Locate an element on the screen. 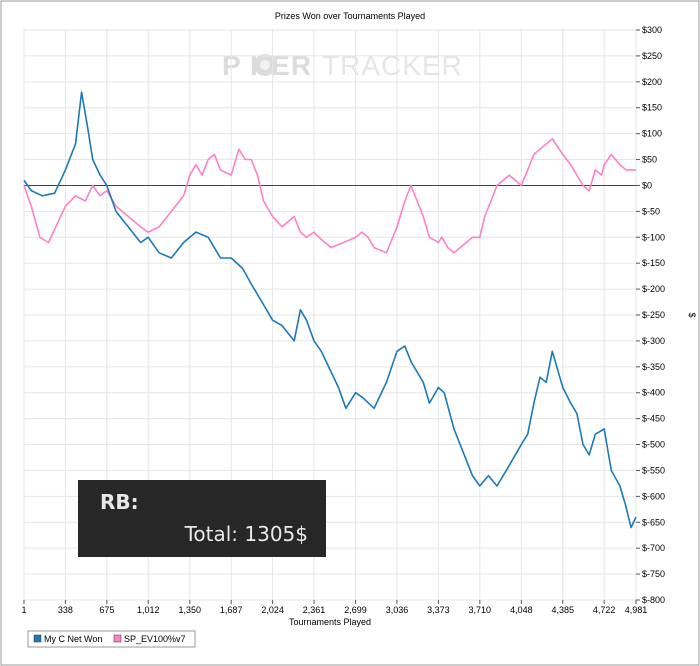 The width and height of the screenshot is (700, 666). y-axis-label: $ is located at coordinates (692, 314).